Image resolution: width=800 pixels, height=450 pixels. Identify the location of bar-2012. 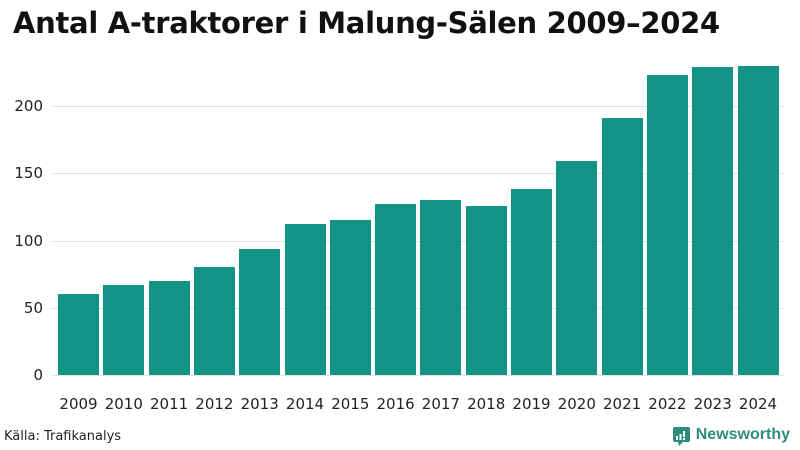
(214, 321).